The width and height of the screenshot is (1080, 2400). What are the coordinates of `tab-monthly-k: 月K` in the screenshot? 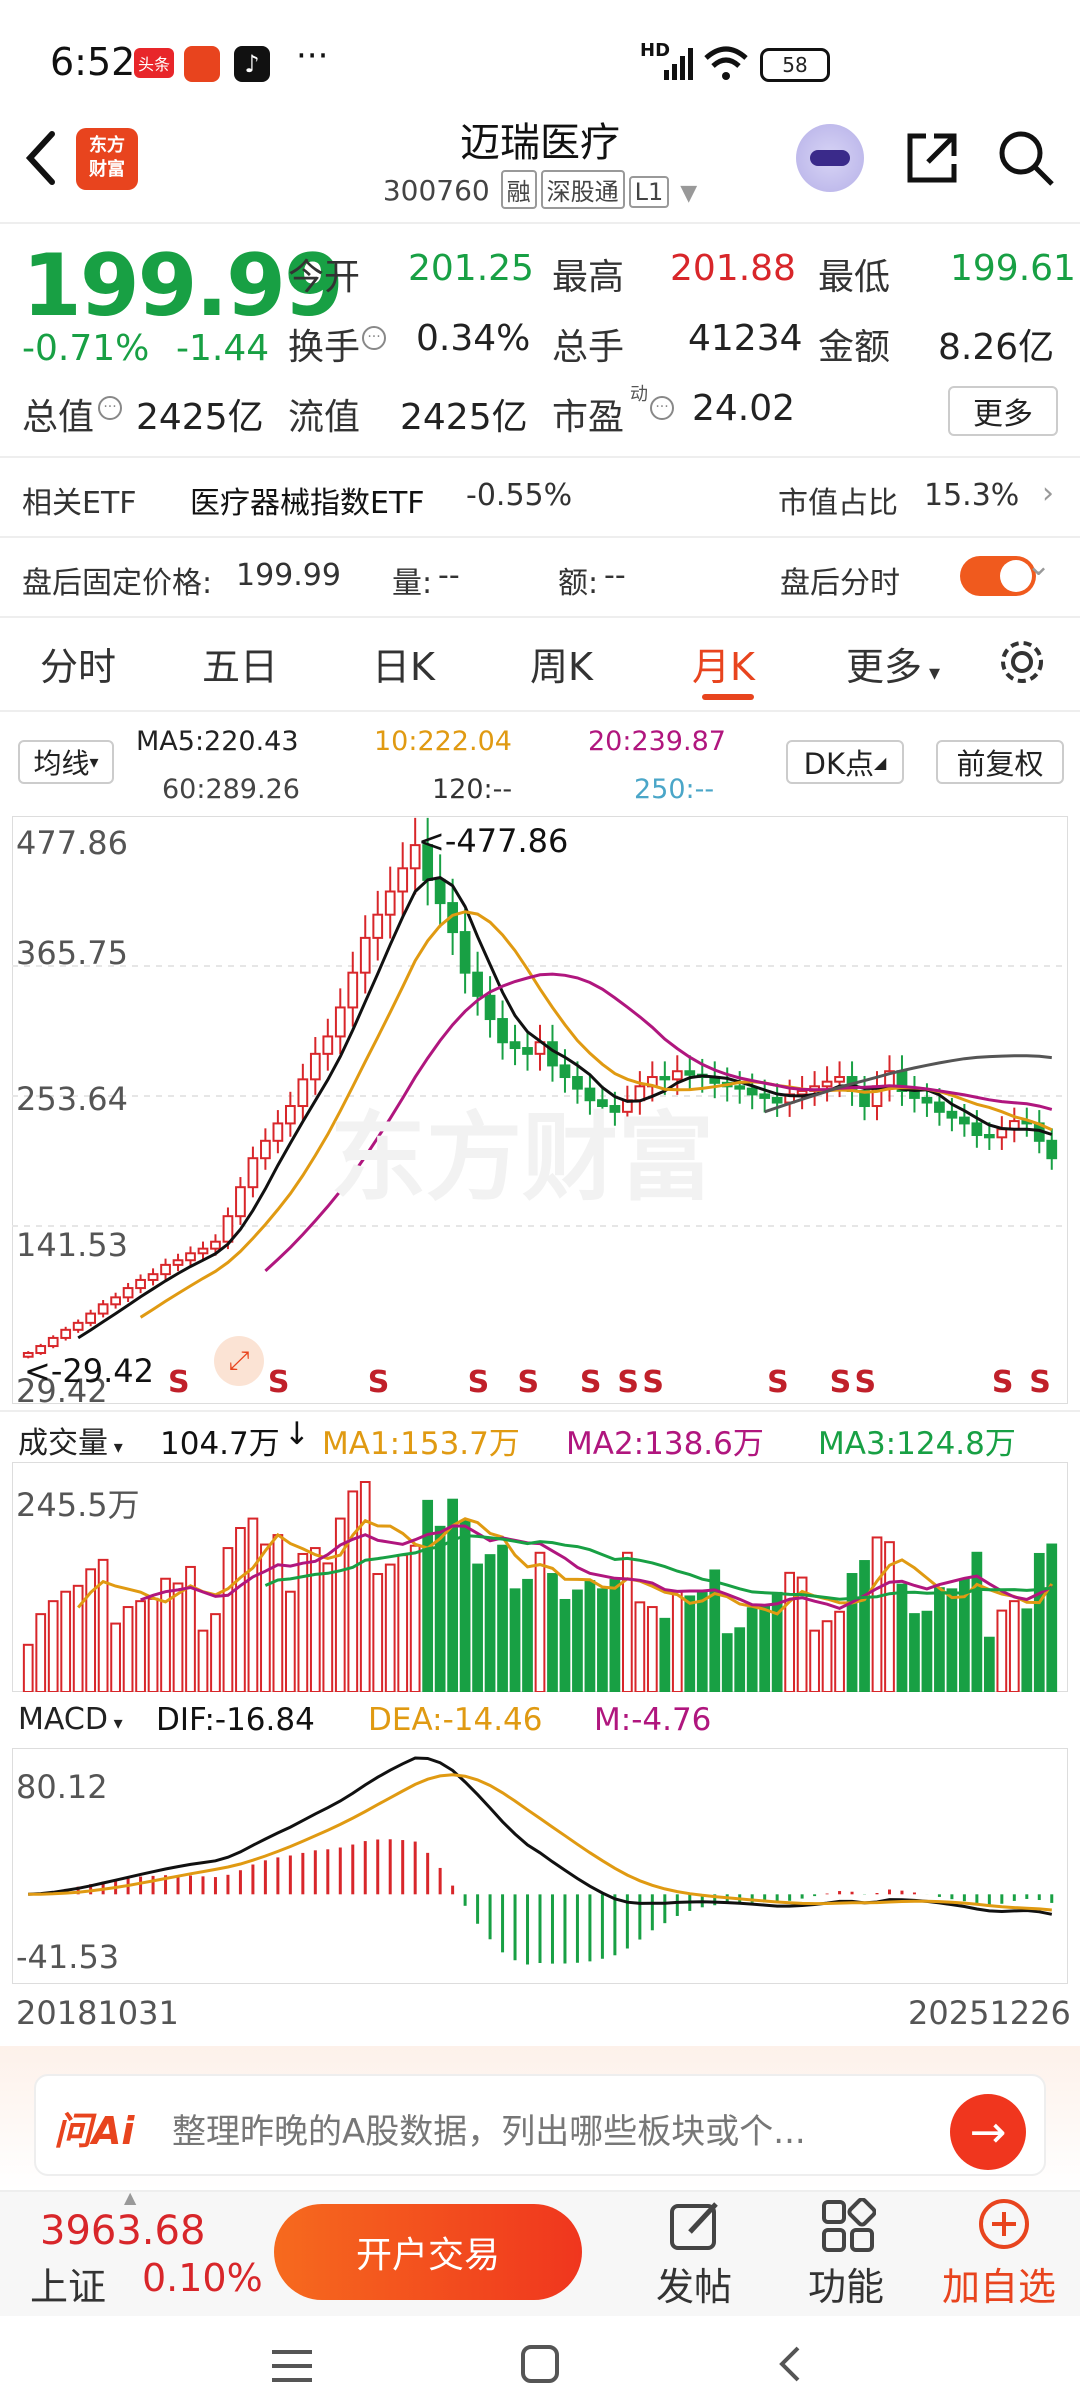 It's located at (723, 667).